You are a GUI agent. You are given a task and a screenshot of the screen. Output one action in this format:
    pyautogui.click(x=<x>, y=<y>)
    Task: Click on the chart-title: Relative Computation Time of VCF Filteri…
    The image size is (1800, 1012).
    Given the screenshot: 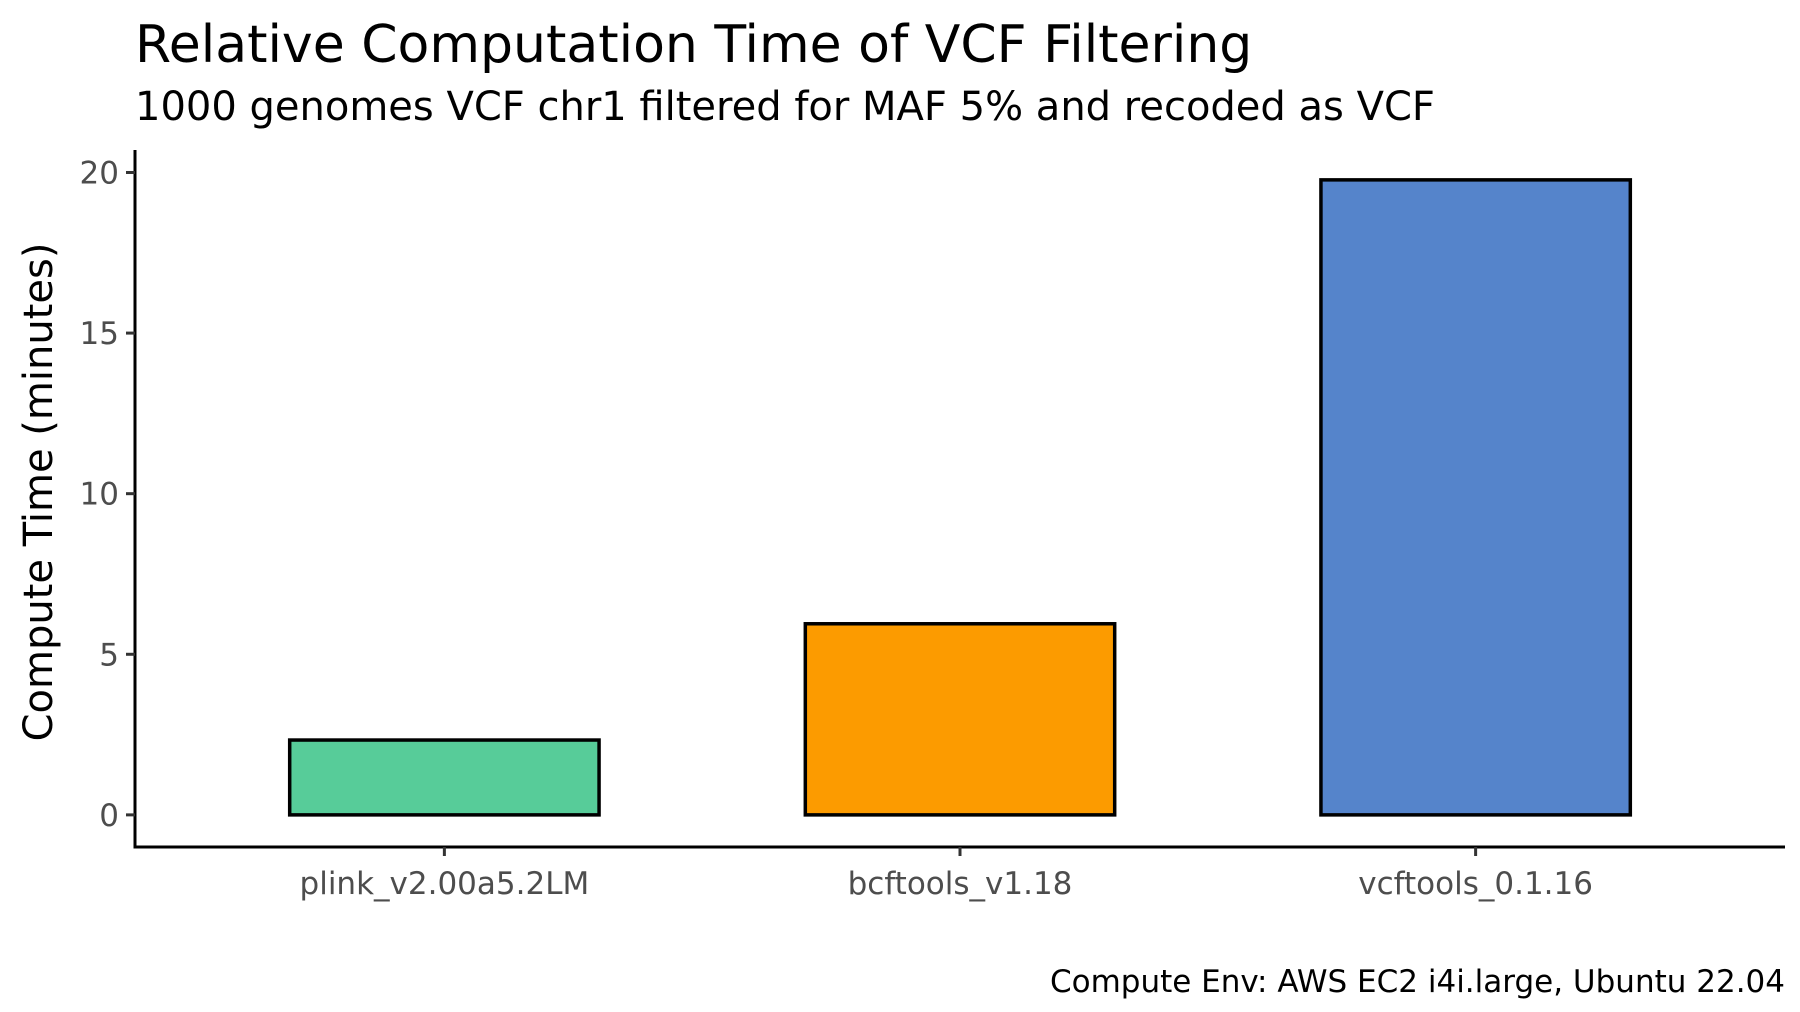 What is the action you would take?
    pyautogui.click(x=693, y=45)
    